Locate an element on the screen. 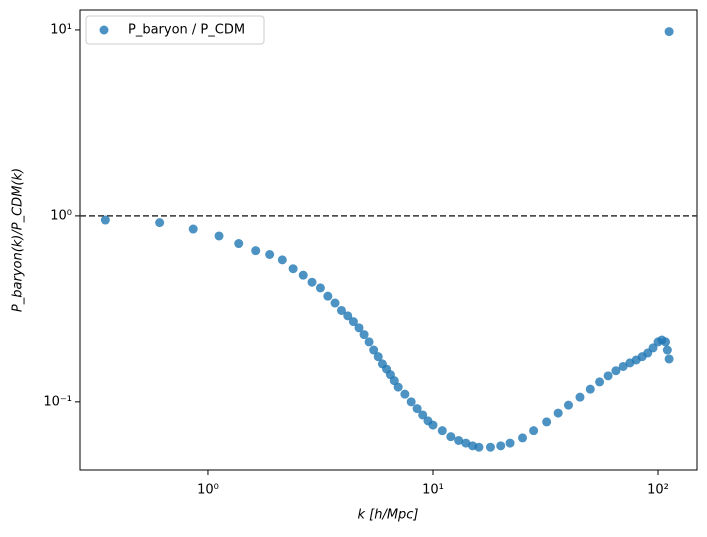  legend-marker is located at coordinates (104, 30).